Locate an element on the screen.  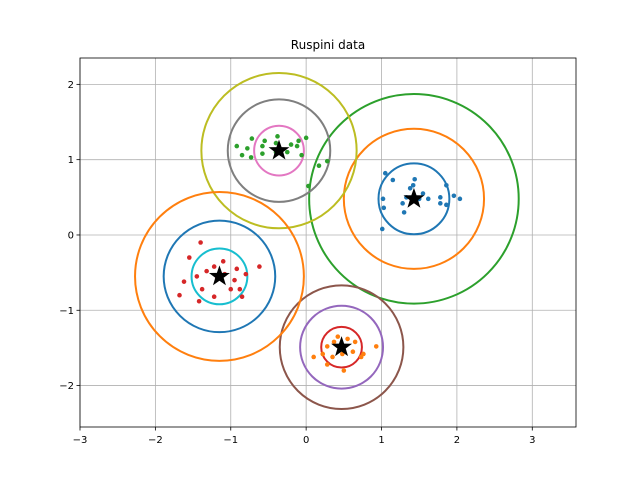
y-tick-label: −2 is located at coordinates (66, 386).